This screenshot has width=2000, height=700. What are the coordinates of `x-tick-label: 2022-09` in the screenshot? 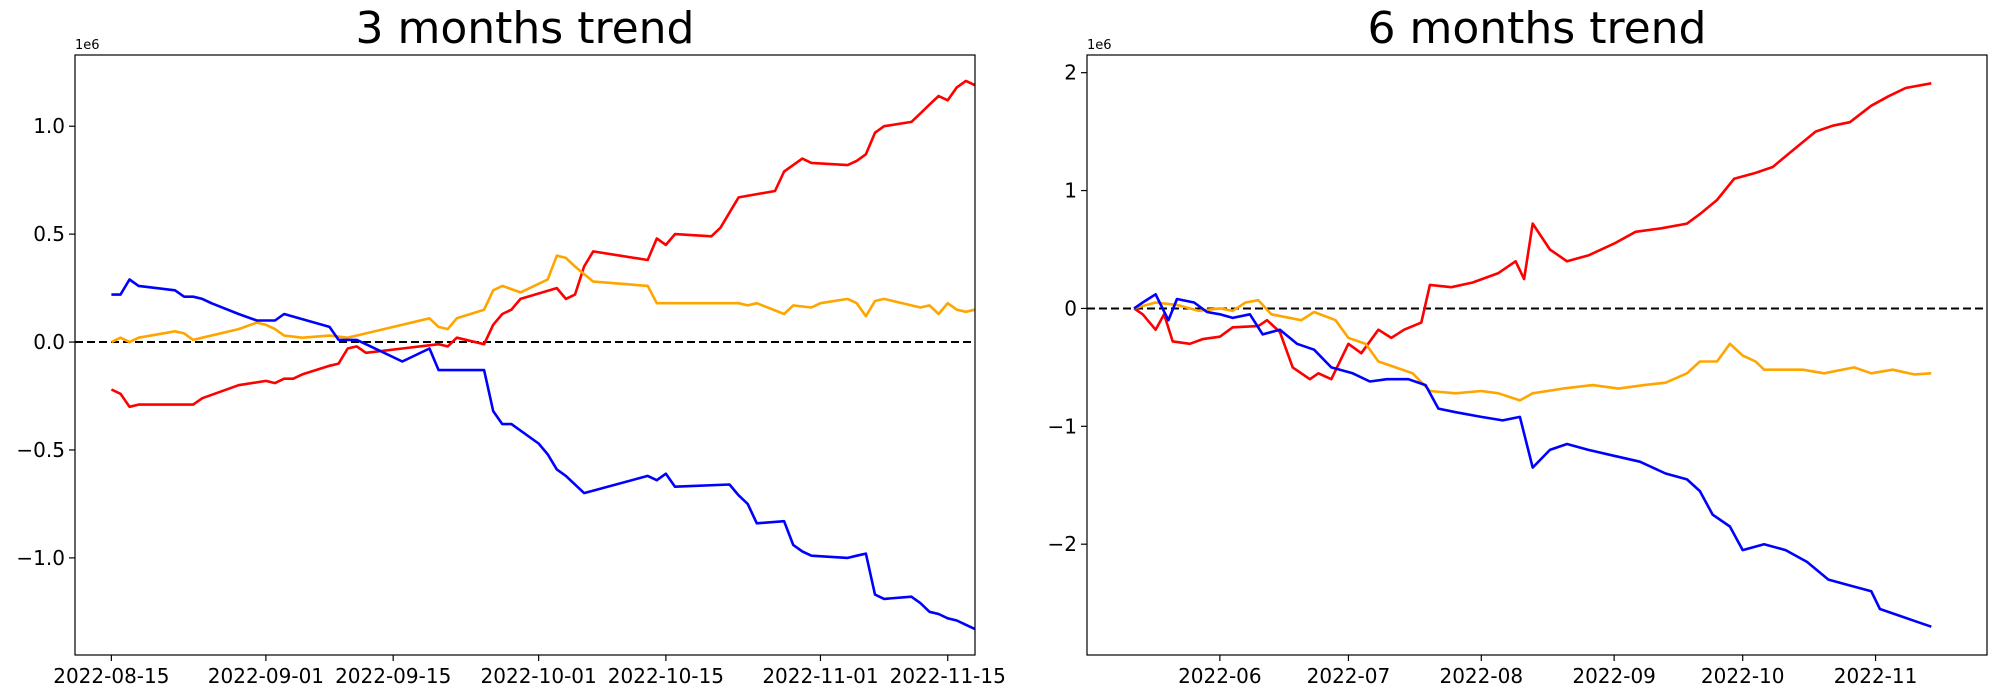 It's located at (1614, 676).